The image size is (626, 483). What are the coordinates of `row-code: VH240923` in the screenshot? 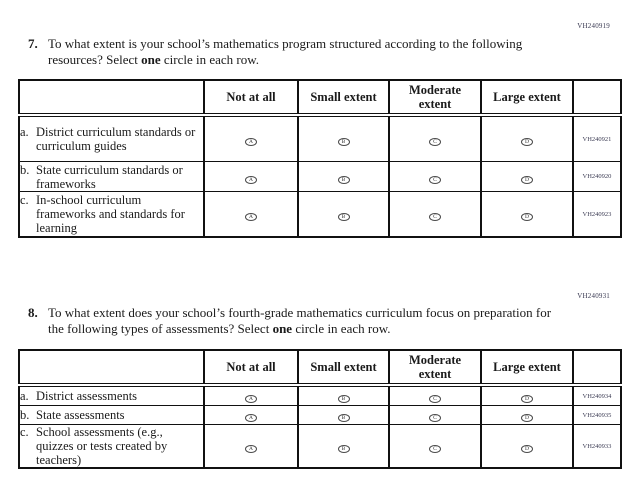 It's located at (597, 214).